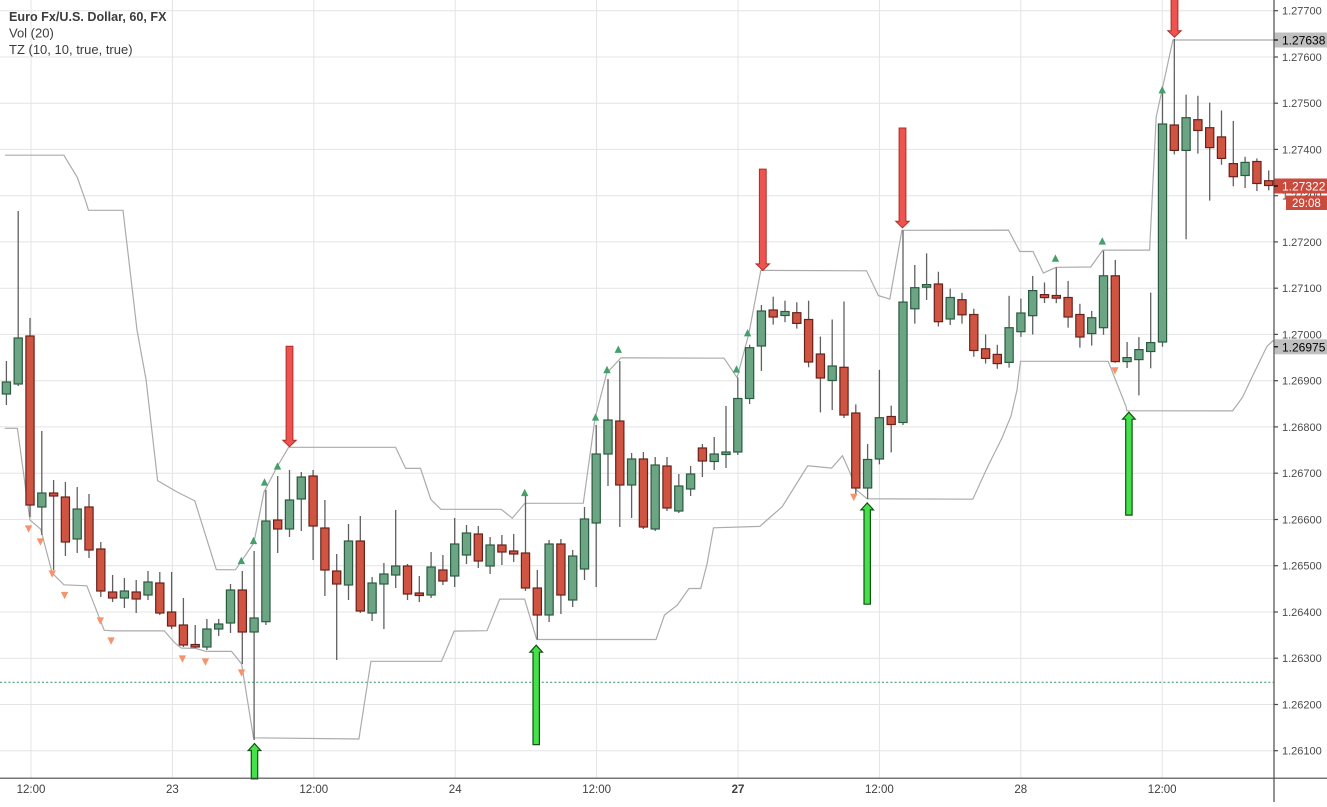 The width and height of the screenshot is (1327, 807). I want to click on svg-text: 1.26300, so click(1302, 659).